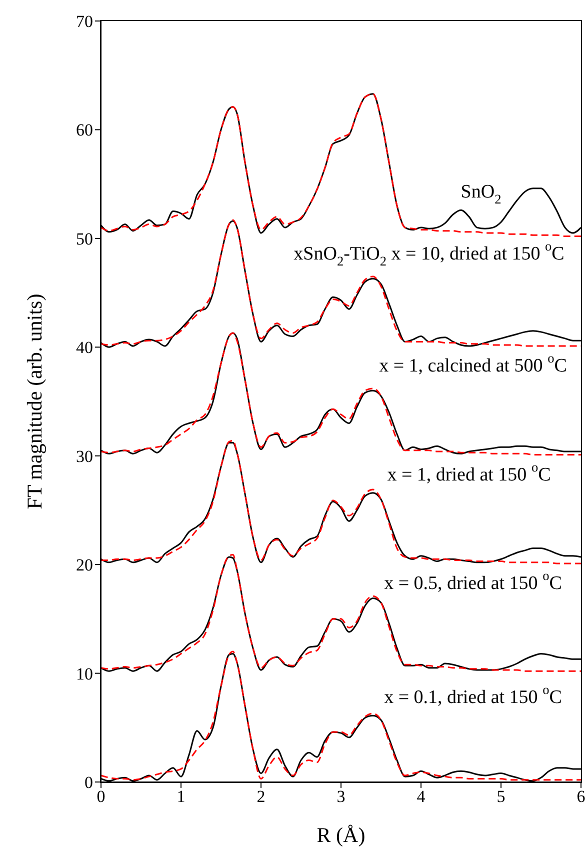 The width and height of the screenshot is (588, 864). I want to click on y-tick-label: 70, so click(84, 22).